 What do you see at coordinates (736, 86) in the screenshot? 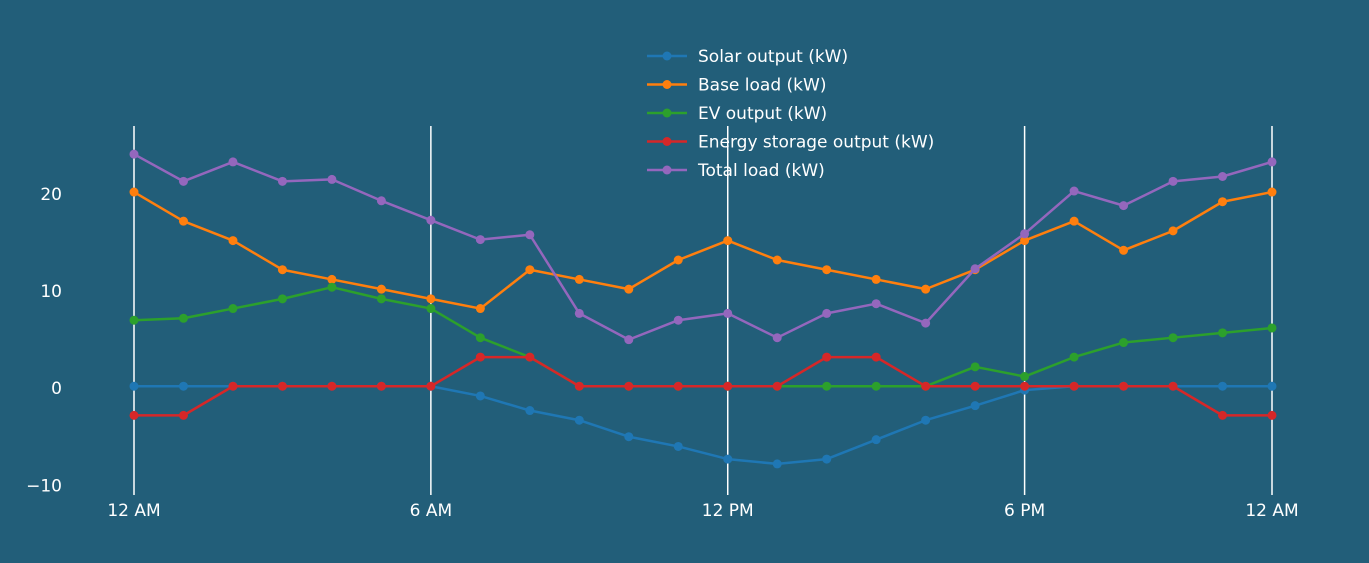
I see `legend-item: Base load (kW)` at bounding box center [736, 86].